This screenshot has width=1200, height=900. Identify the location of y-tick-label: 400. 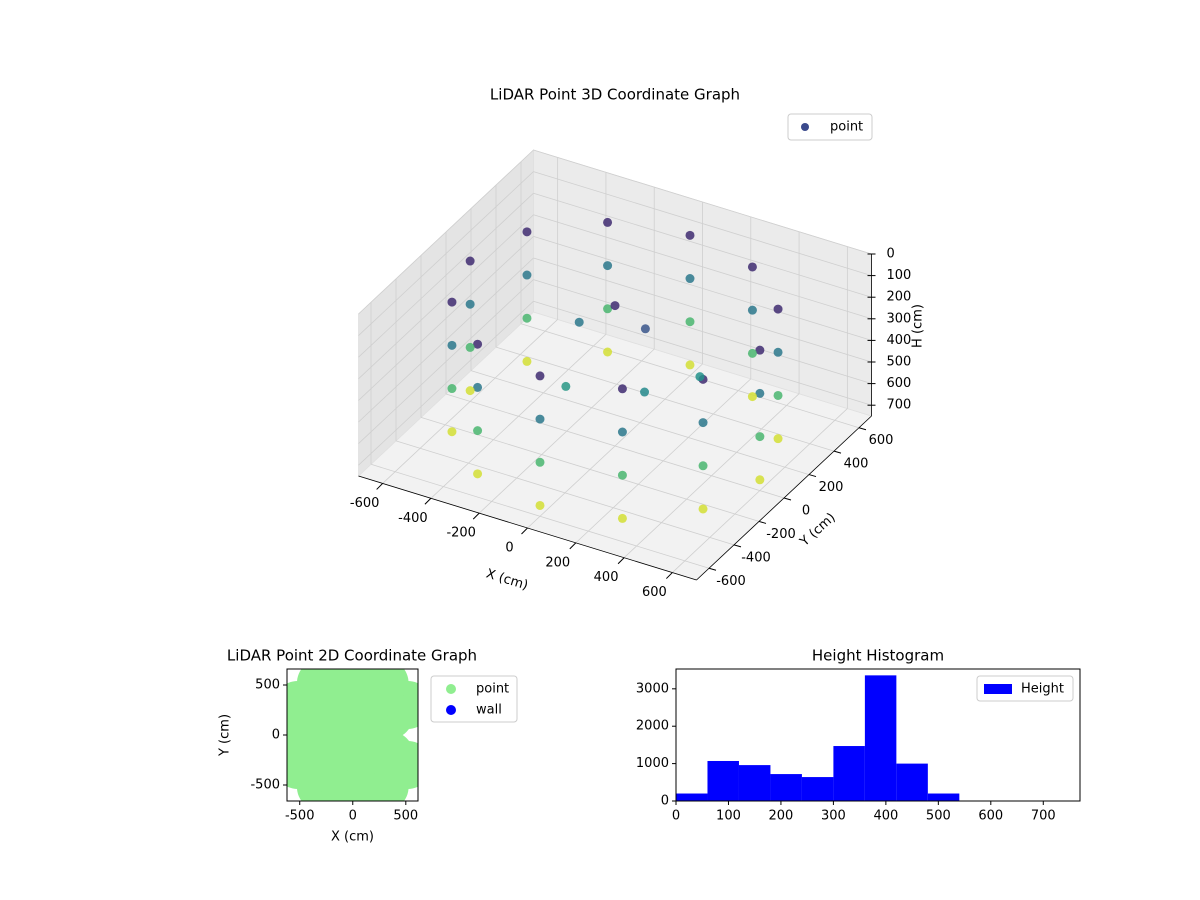
(856, 464).